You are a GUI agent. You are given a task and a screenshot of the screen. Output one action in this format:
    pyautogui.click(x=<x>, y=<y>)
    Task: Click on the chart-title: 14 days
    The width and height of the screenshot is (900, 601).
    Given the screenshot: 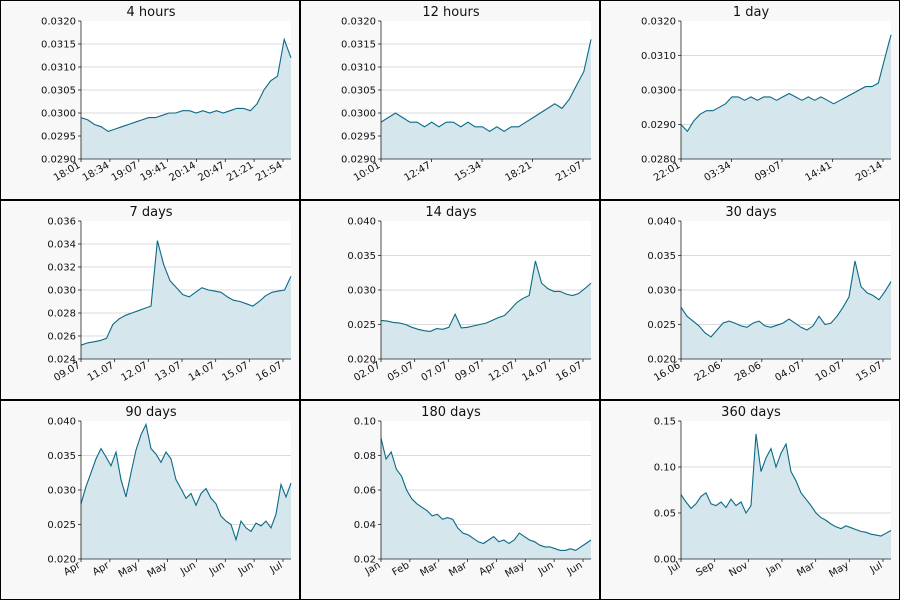 What is the action you would take?
    pyautogui.click(x=451, y=212)
    